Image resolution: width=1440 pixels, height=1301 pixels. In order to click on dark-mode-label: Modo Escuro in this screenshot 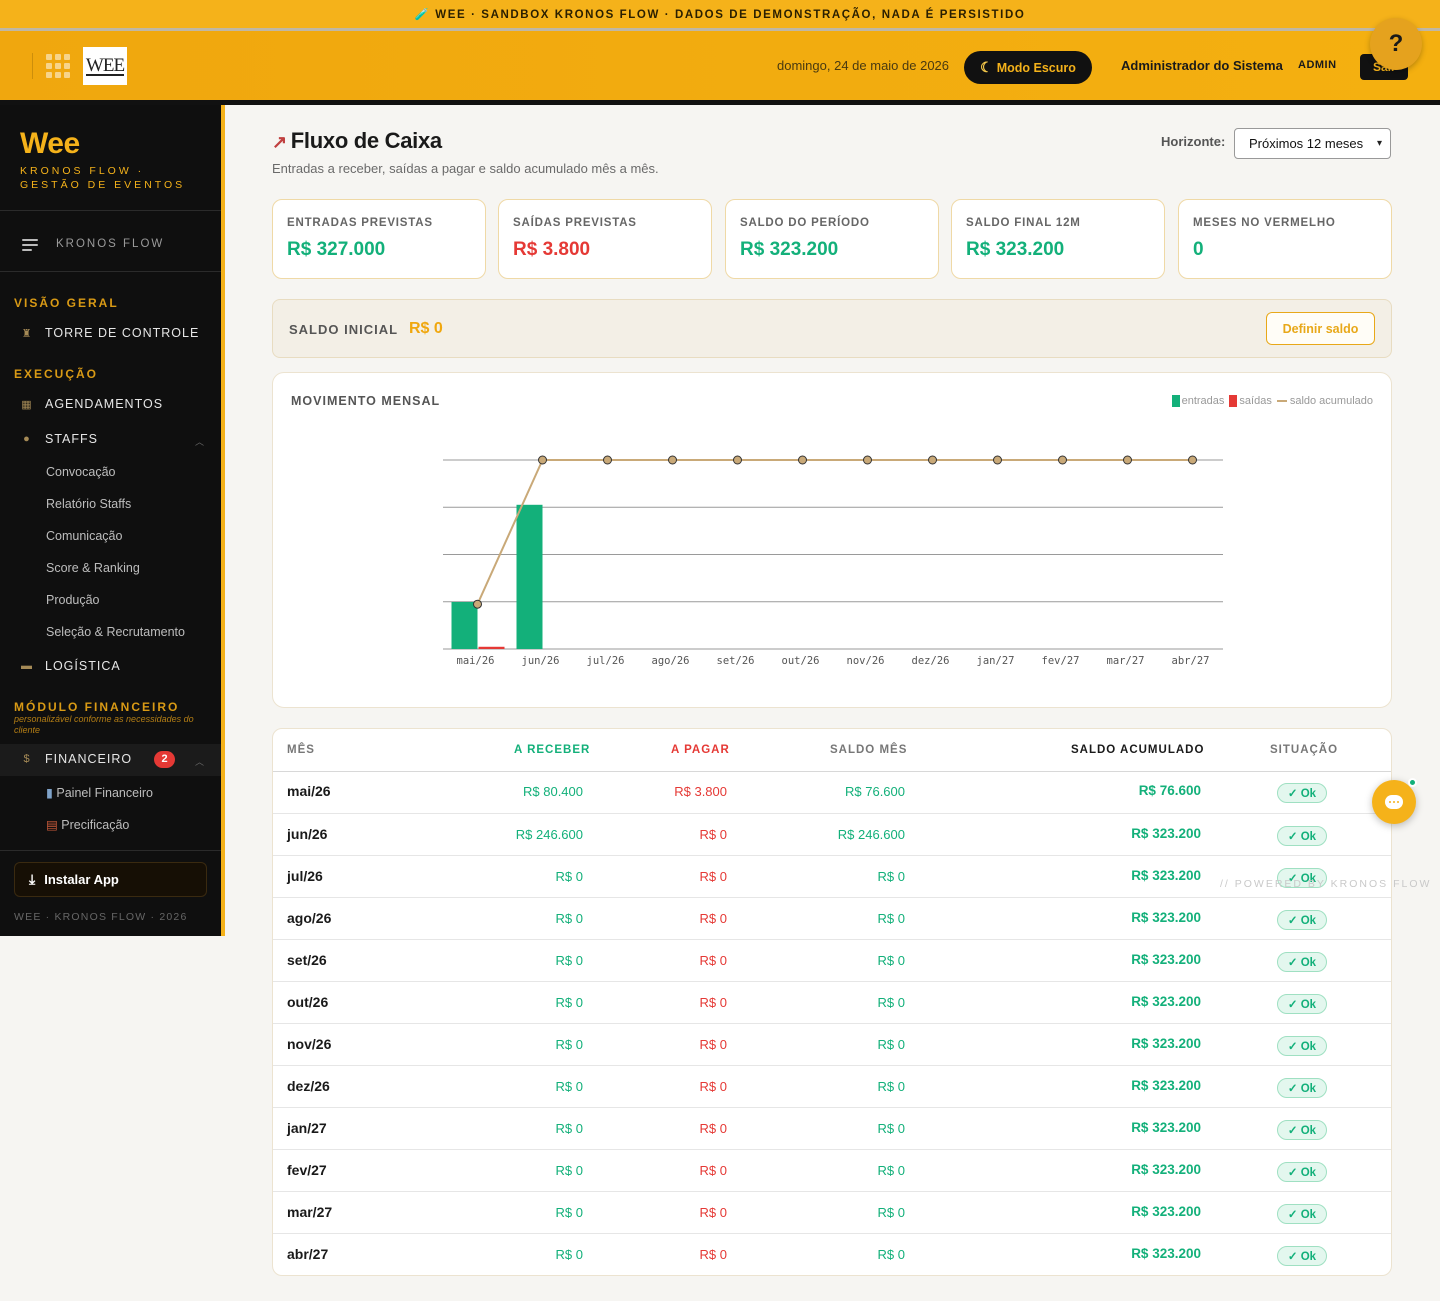, I will do `click(1036, 67)`.